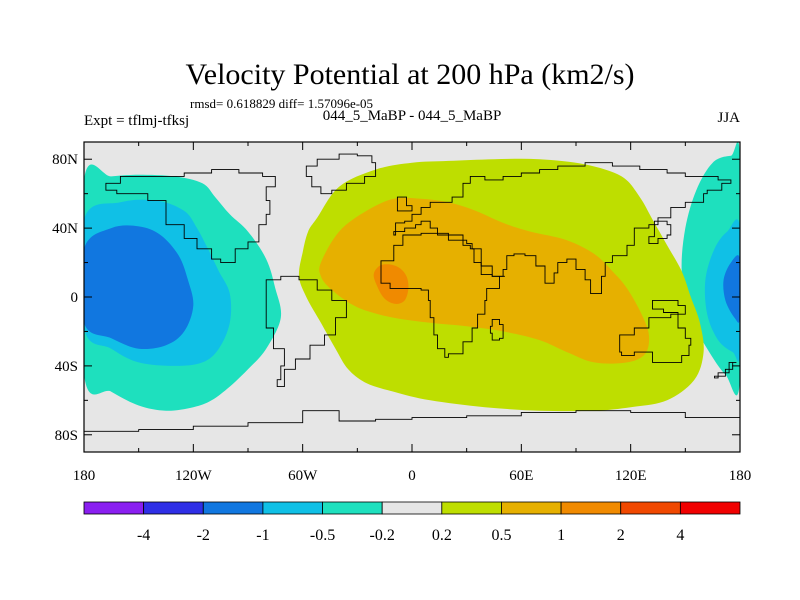 The width and height of the screenshot is (800, 600). I want to click on colorbar-label: 2, so click(621, 535).